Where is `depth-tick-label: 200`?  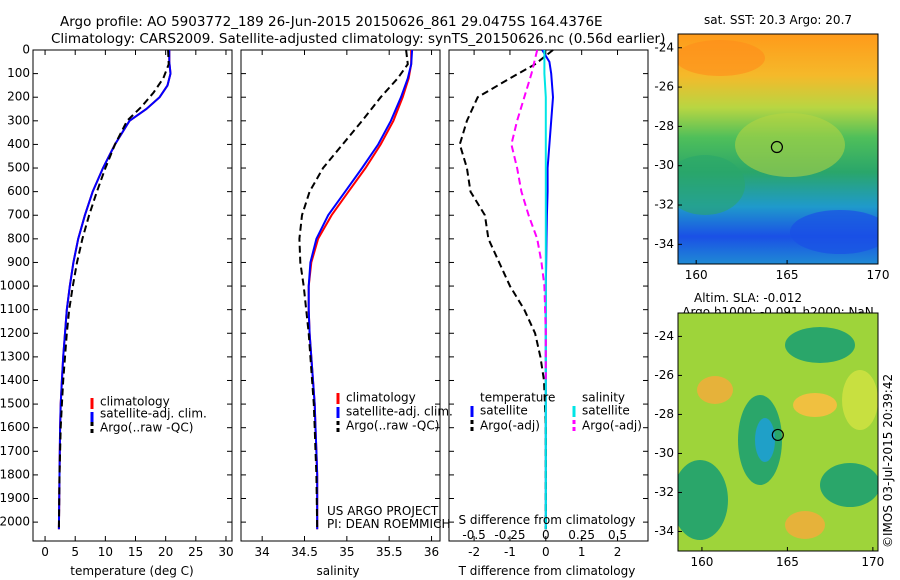
depth-tick-label: 200 is located at coordinates (18, 97).